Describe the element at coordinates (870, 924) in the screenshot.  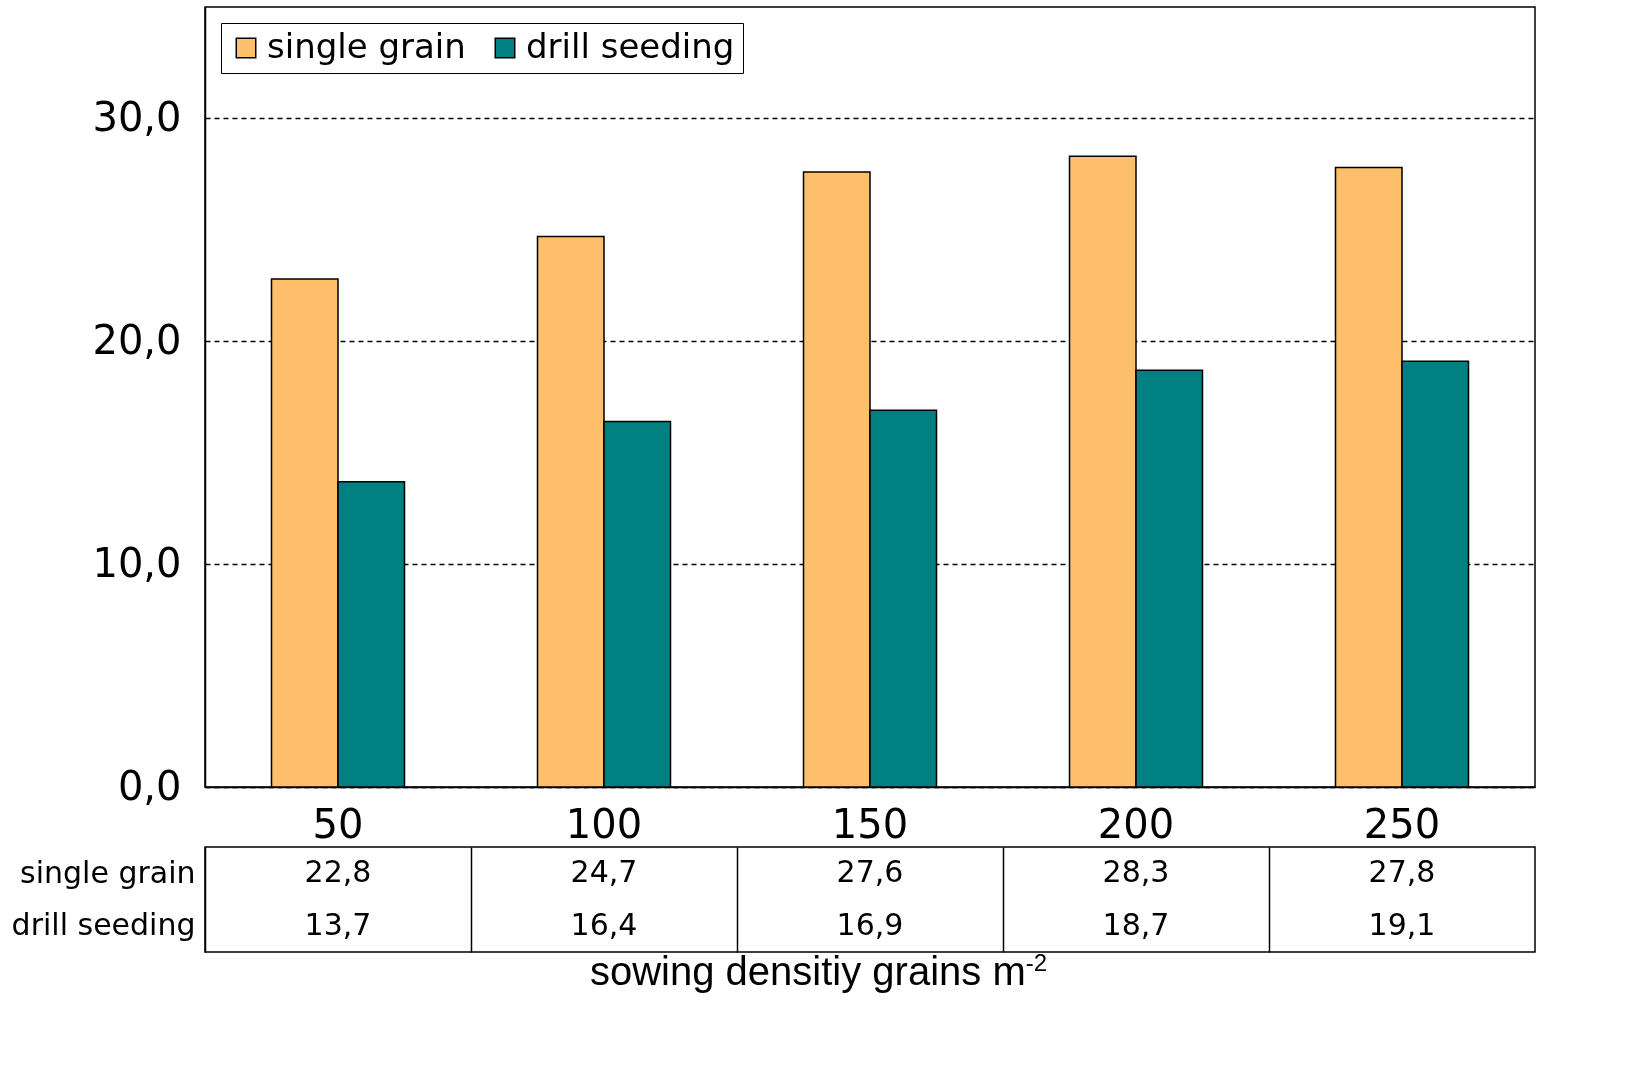
I see `data-label: 16,9` at that location.